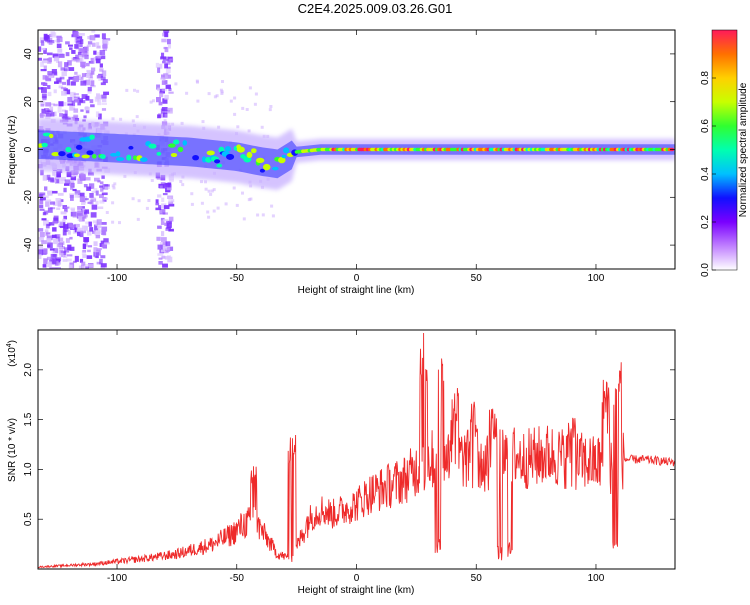 The width and height of the screenshot is (750, 605). I want to click on colorbar-ticks: 0.0 0.2 0.4 0.6 0.8, so click(708, 174).